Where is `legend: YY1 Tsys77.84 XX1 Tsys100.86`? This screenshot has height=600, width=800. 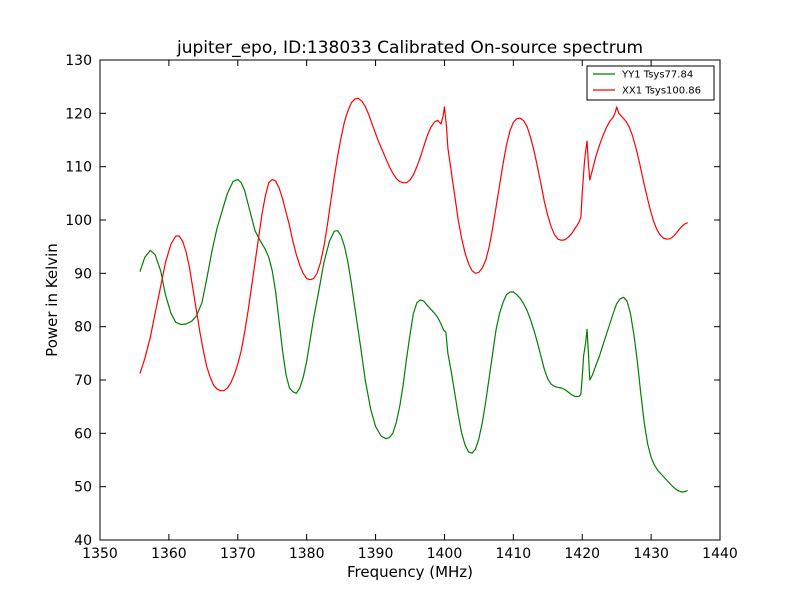 legend: YY1 Tsys77.84 XX1 Tsys100.86 is located at coordinates (650, 83).